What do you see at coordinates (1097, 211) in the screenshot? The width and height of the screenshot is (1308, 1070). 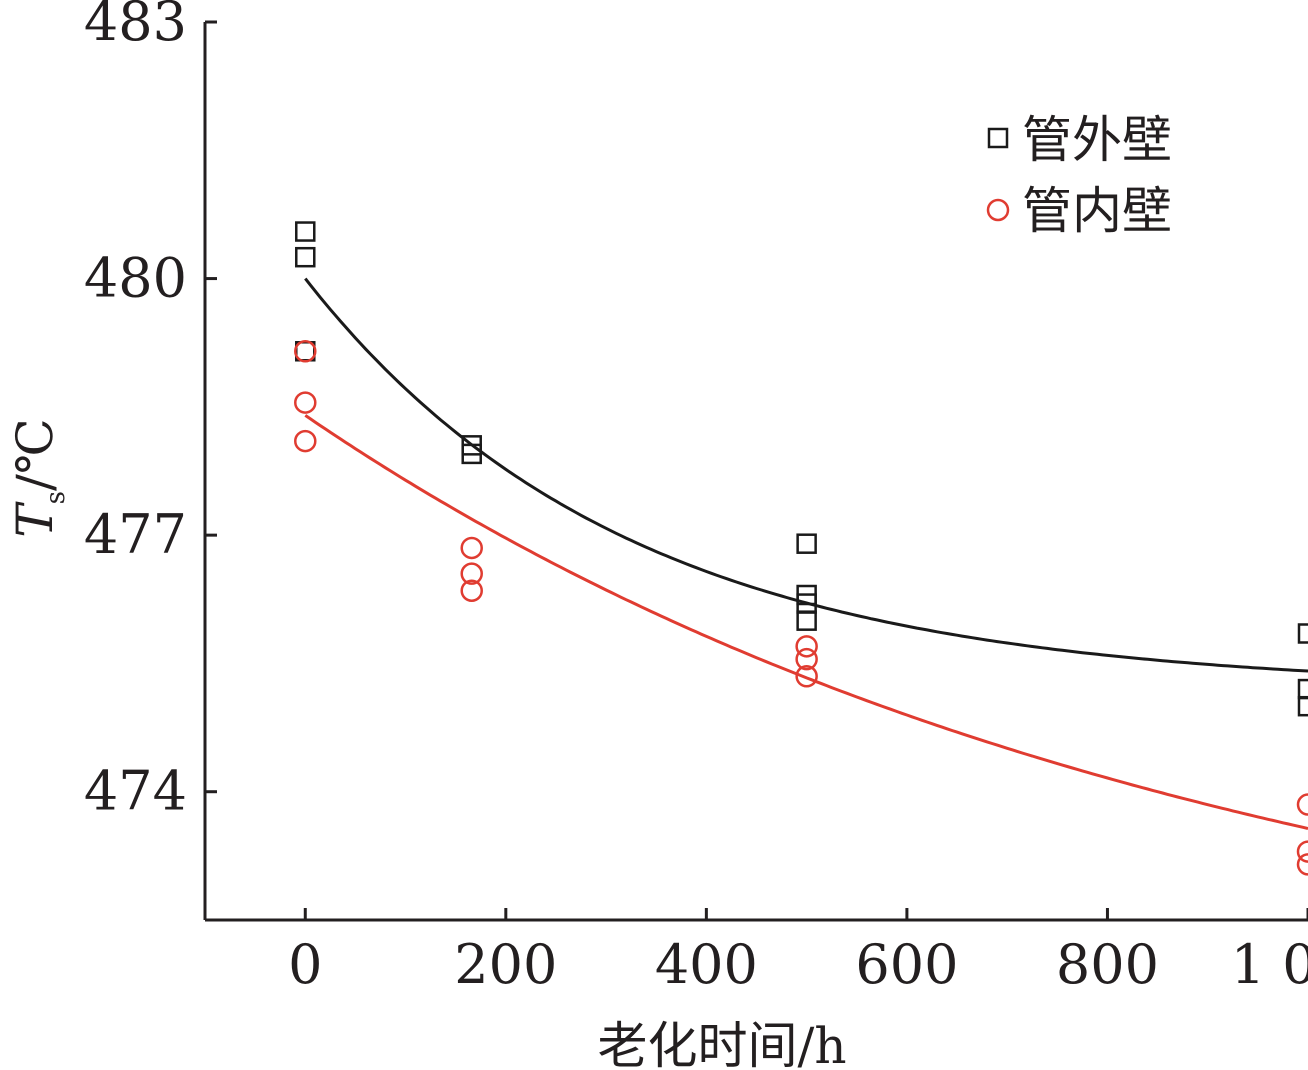 I see `legend-label-inner-wall: 管内壁` at bounding box center [1097, 211].